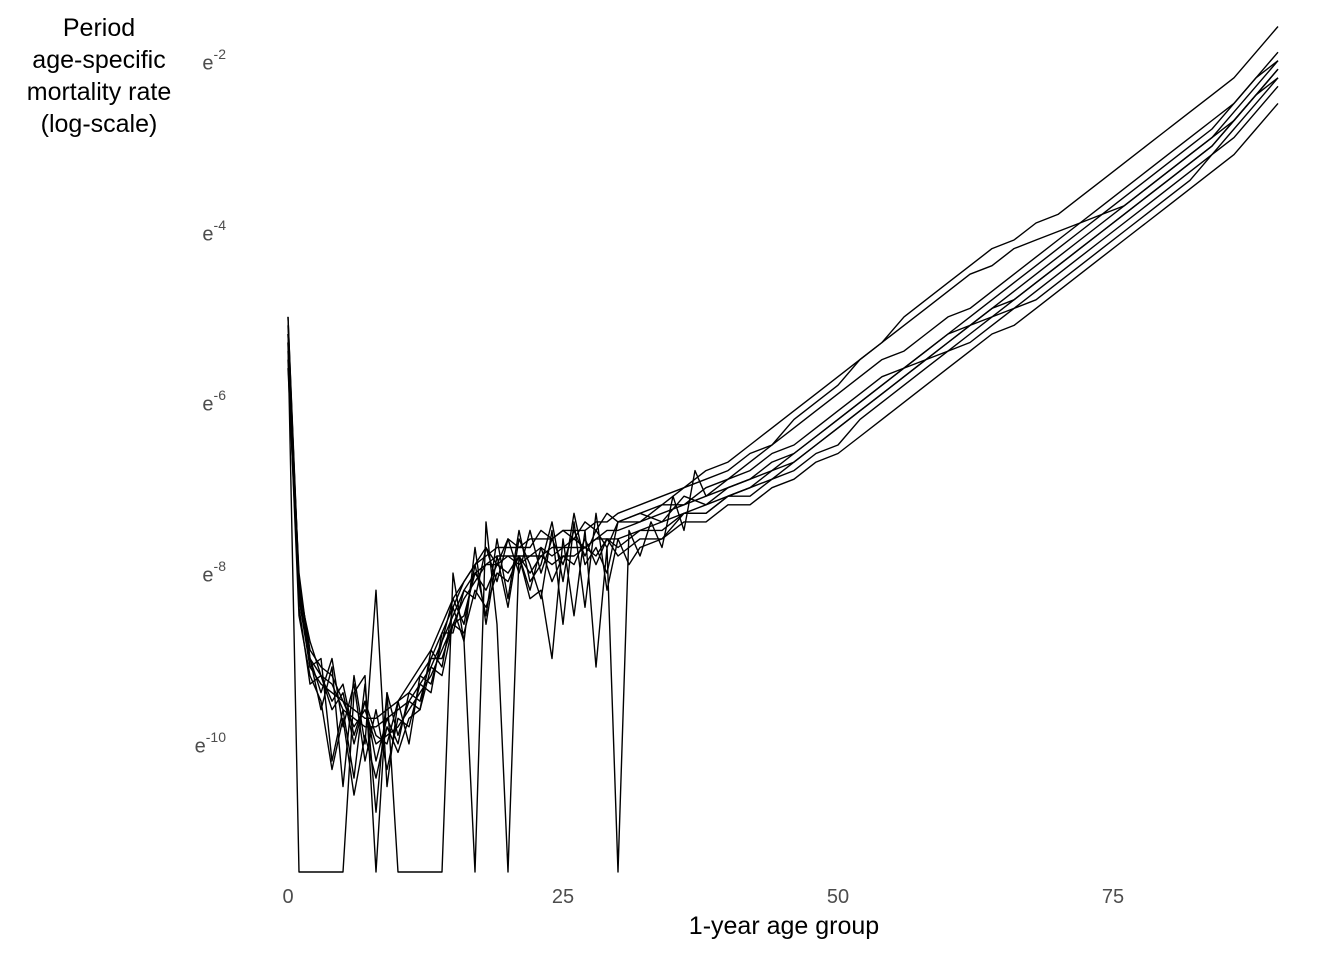 The width and height of the screenshot is (1344, 960). What do you see at coordinates (196, 231) in the screenshot?
I see `y-tick-label: e-4` at bounding box center [196, 231].